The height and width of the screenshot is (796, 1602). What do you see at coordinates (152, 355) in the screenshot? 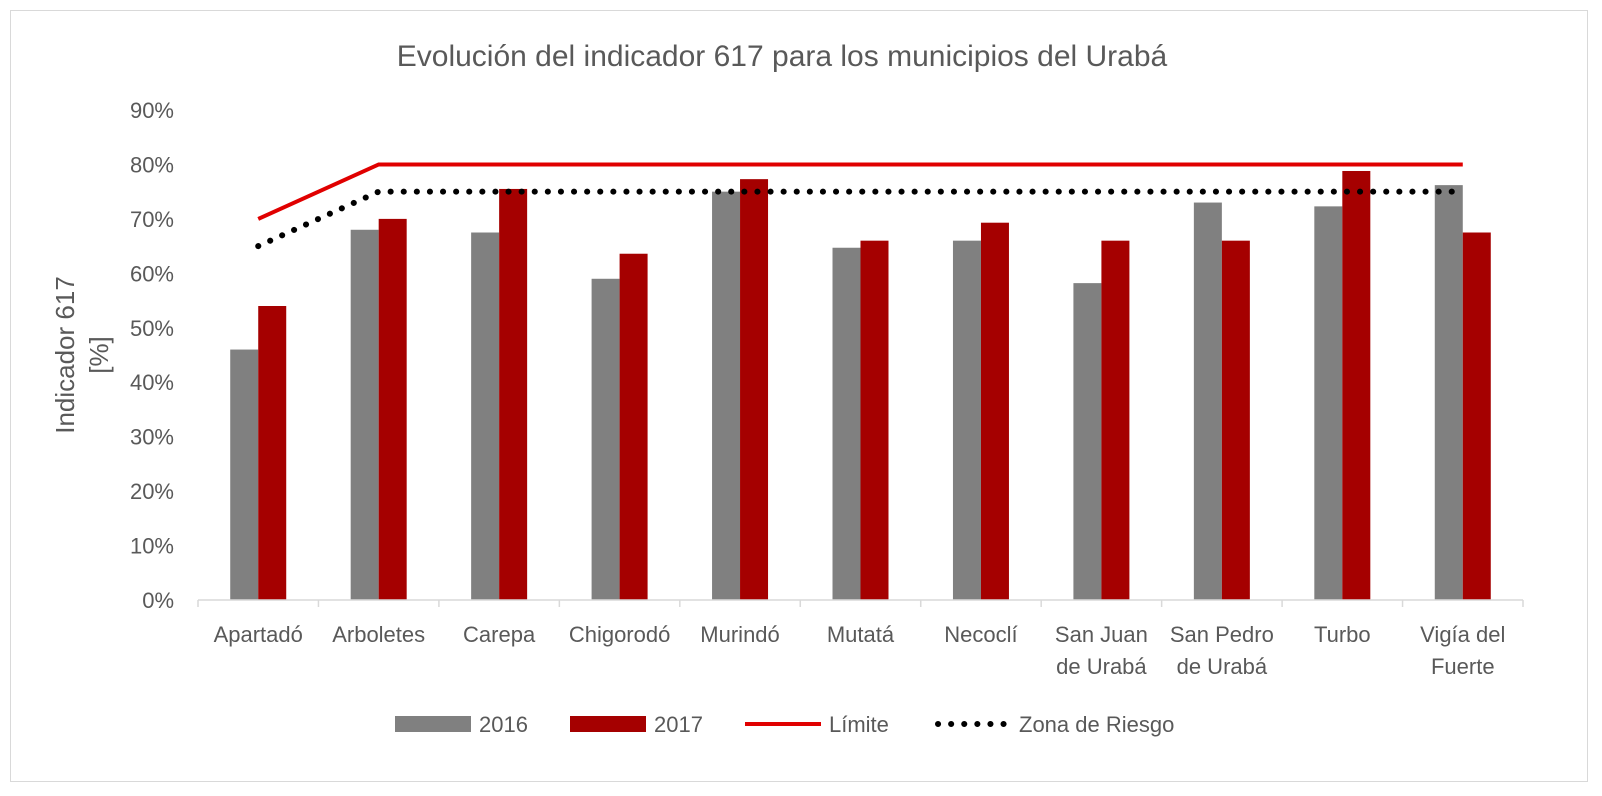
I see `y-axis-ticks: 0% 10% 20% 30% 40% 50% 60% 70% 80% 90%` at bounding box center [152, 355].